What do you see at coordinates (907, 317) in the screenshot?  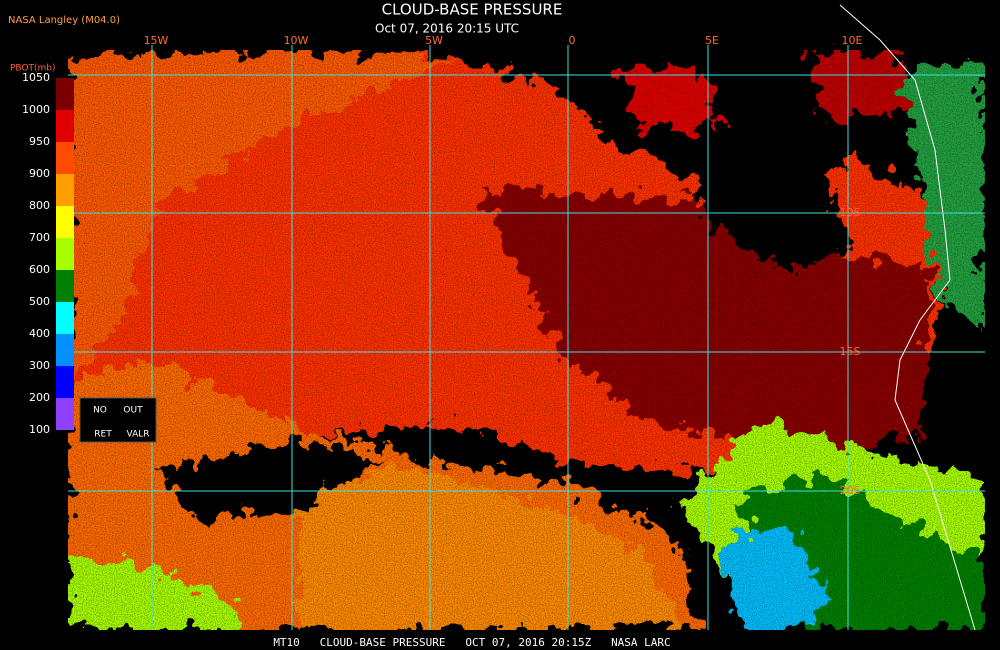 I see `coastline` at bounding box center [907, 317].